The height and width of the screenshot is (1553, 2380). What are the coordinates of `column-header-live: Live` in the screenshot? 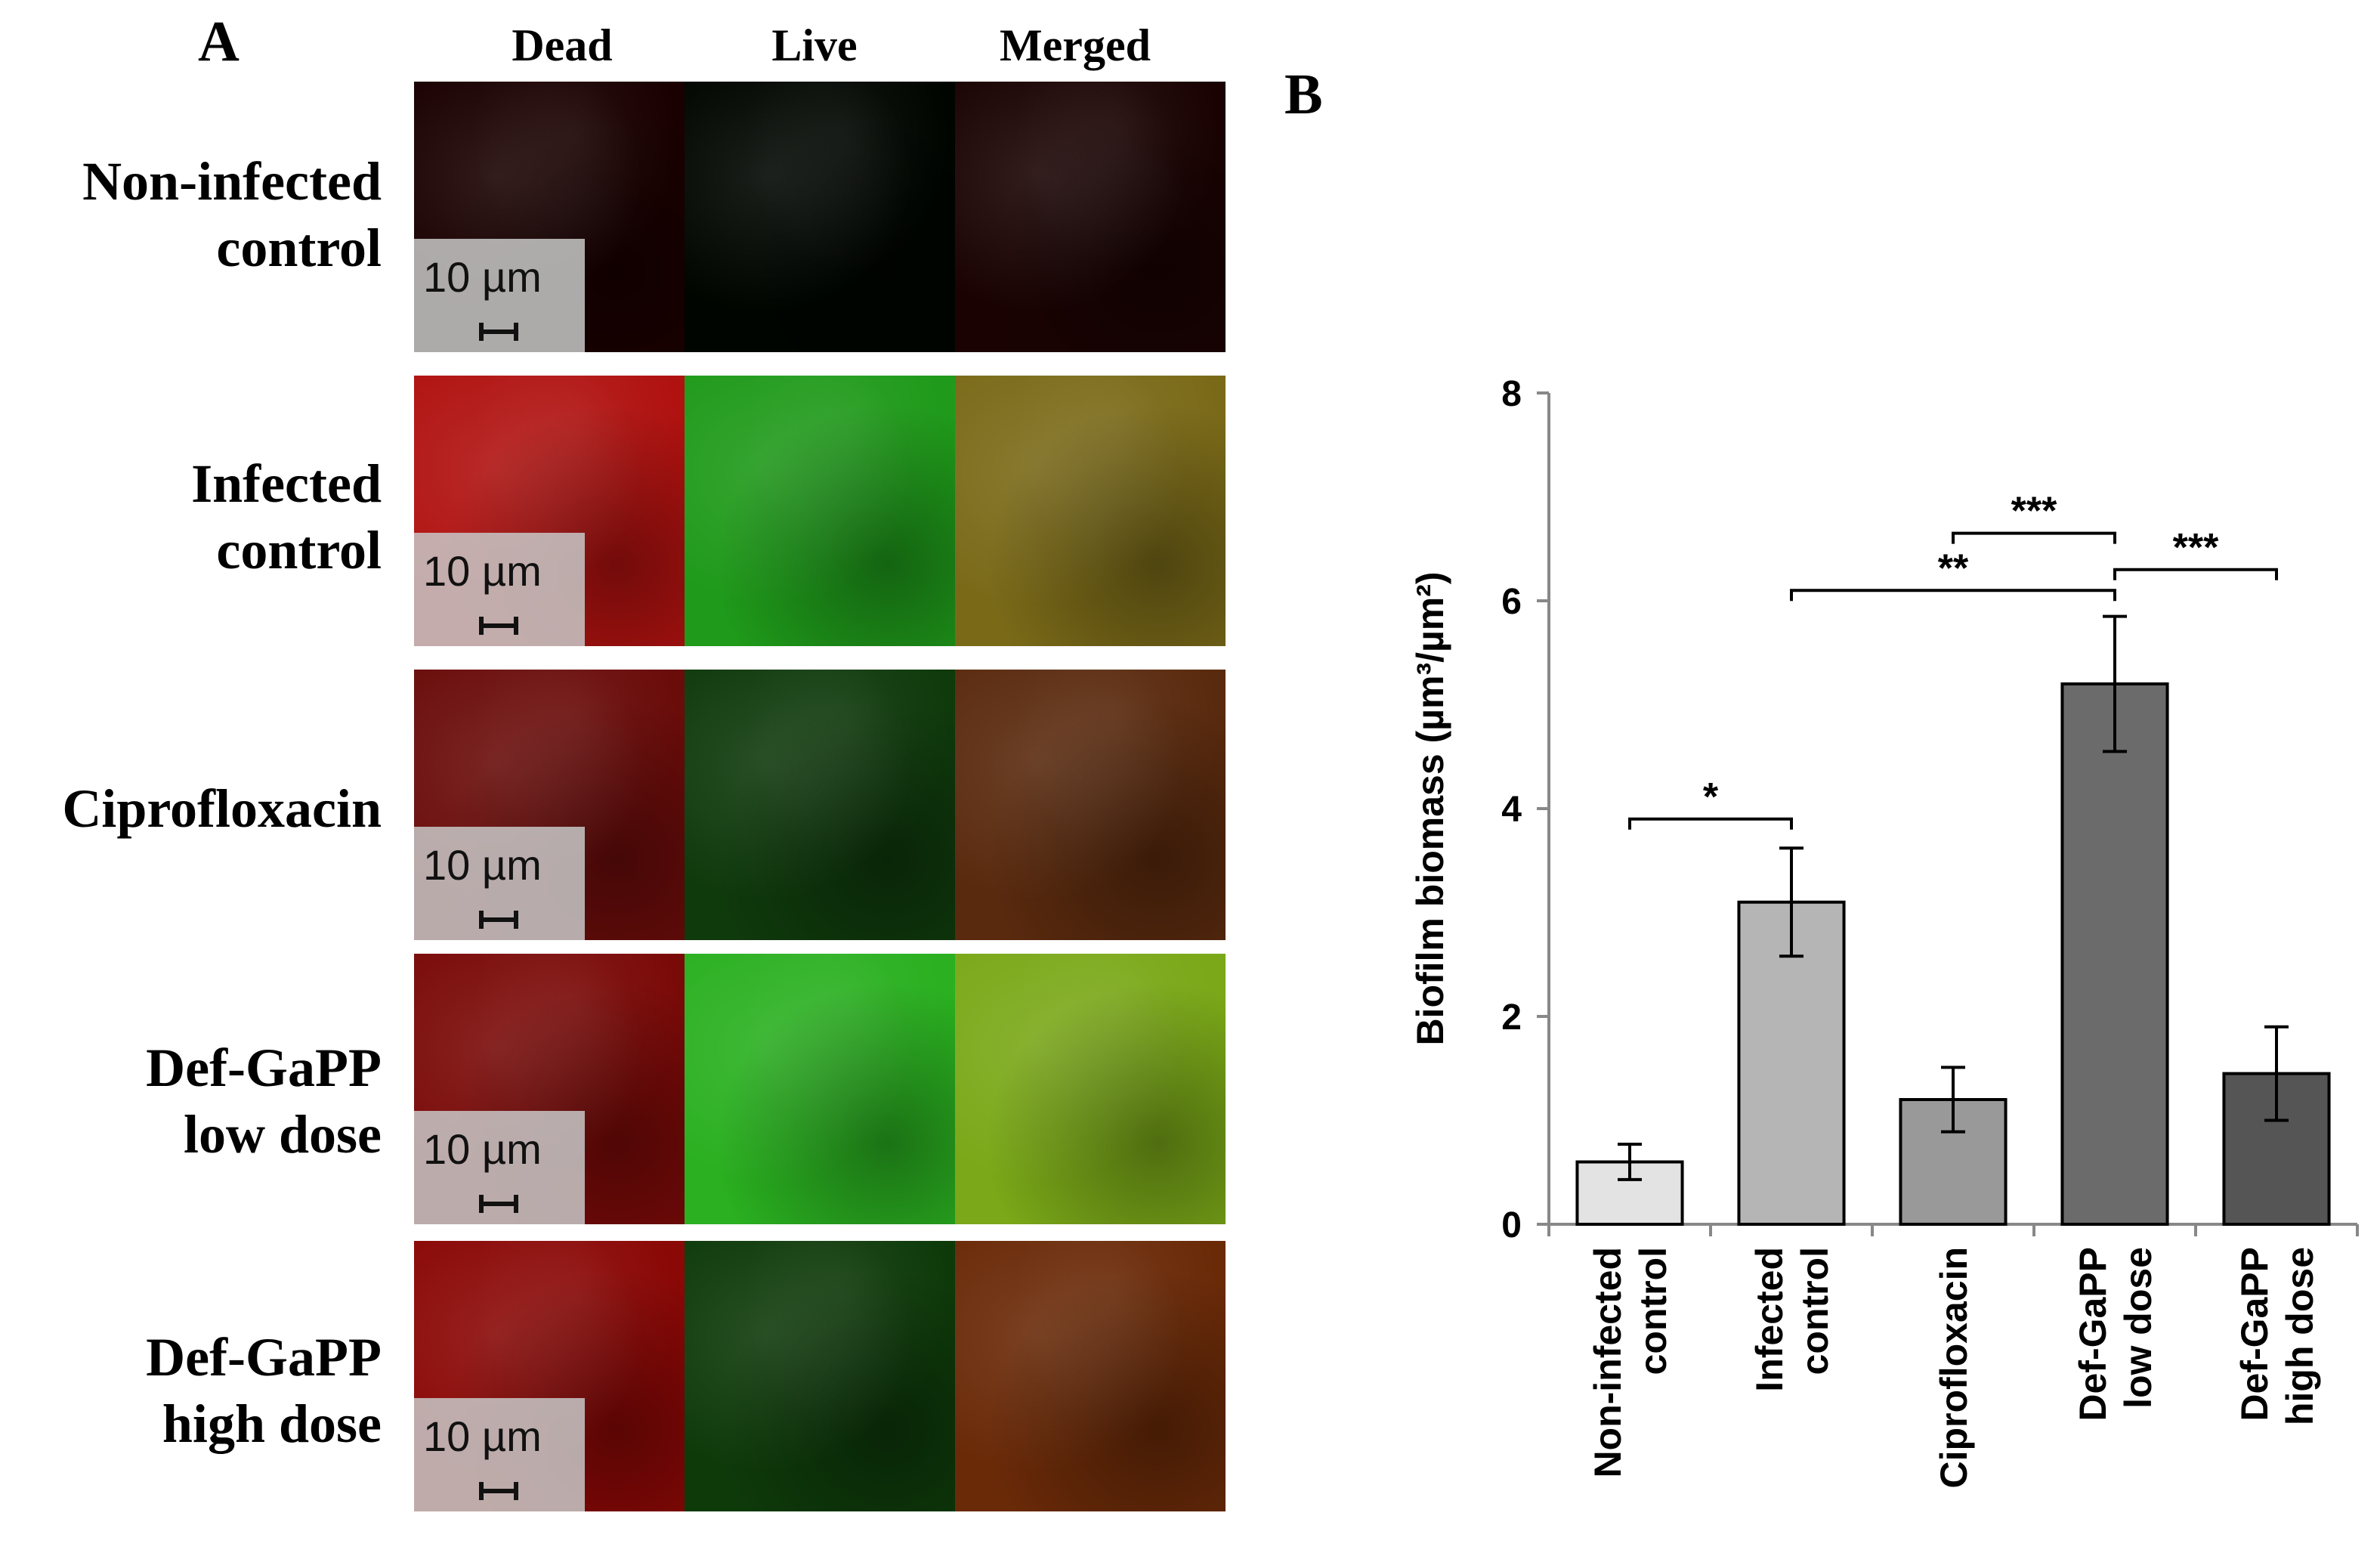 It's located at (814, 45).